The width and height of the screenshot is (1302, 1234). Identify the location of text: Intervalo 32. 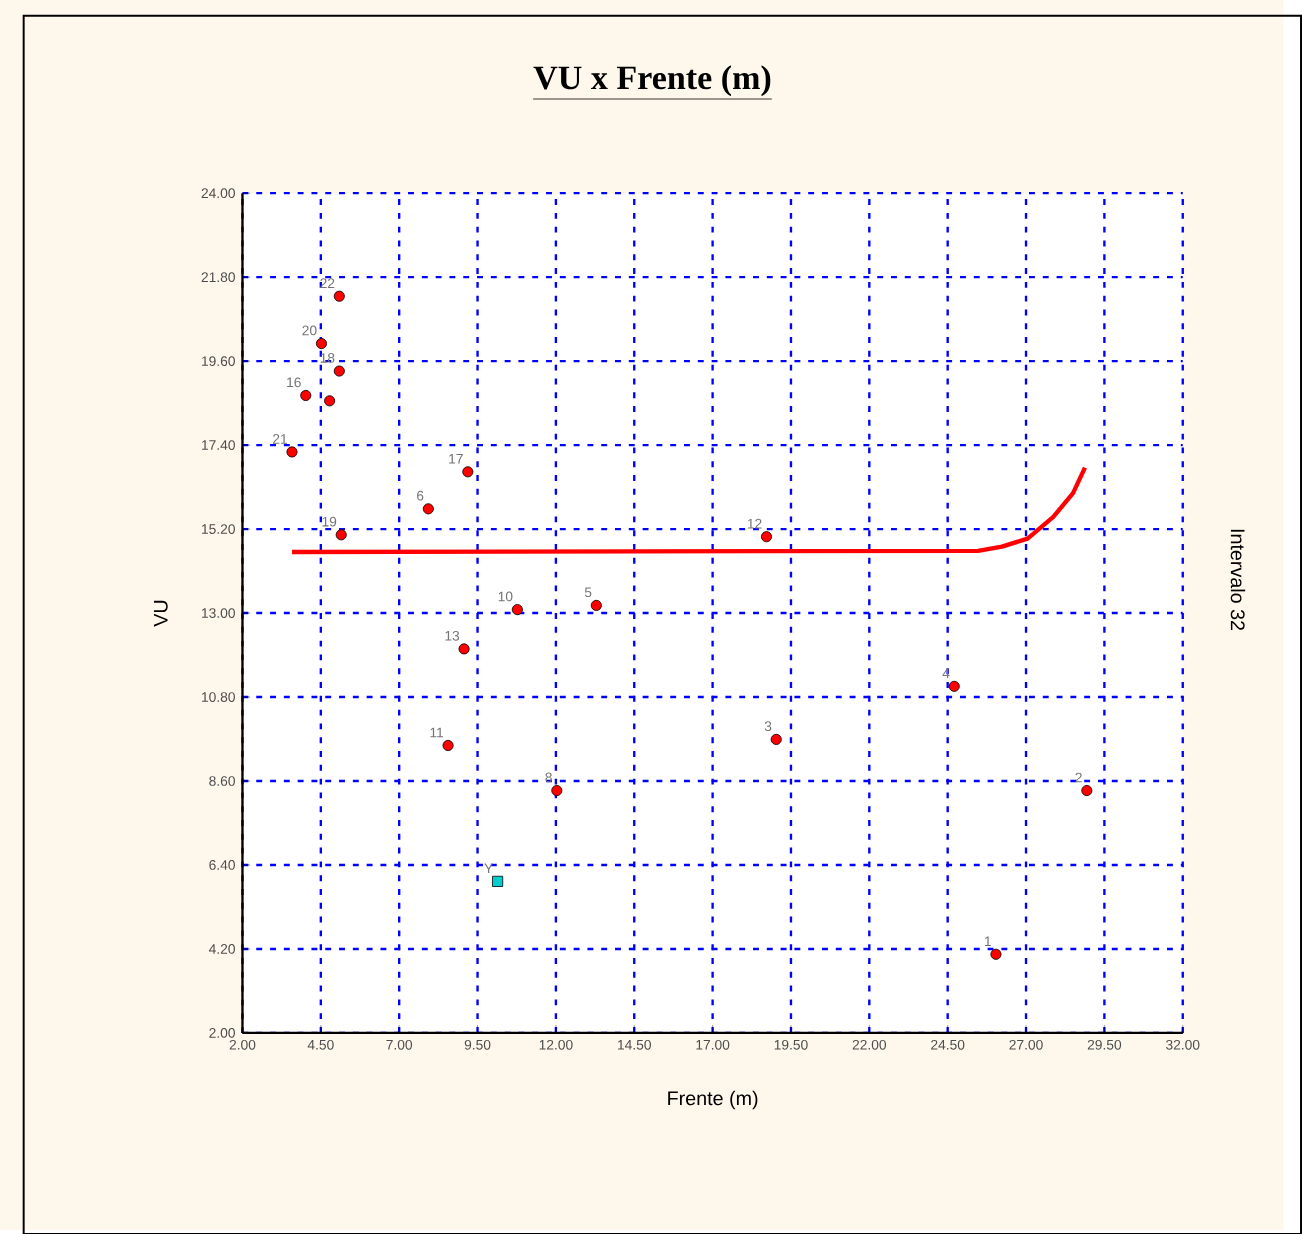
(1238, 579).